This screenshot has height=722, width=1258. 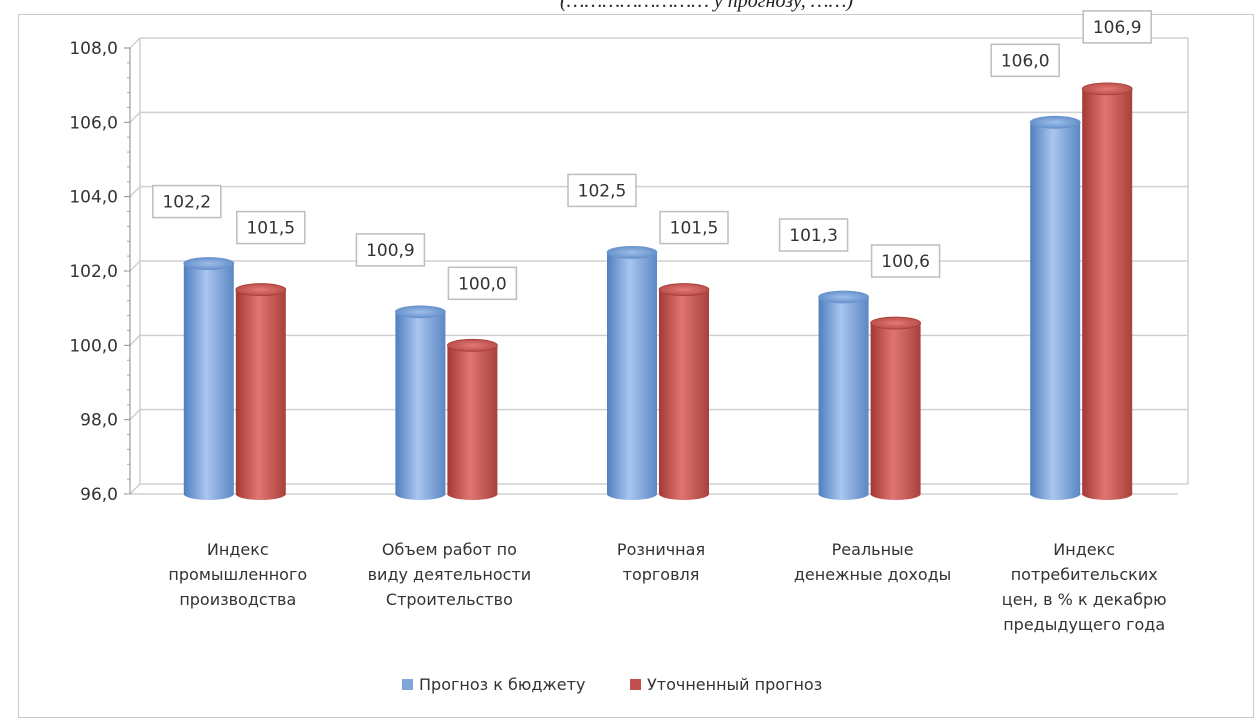 I want to click on category-label: промышленного, so click(x=237, y=574).